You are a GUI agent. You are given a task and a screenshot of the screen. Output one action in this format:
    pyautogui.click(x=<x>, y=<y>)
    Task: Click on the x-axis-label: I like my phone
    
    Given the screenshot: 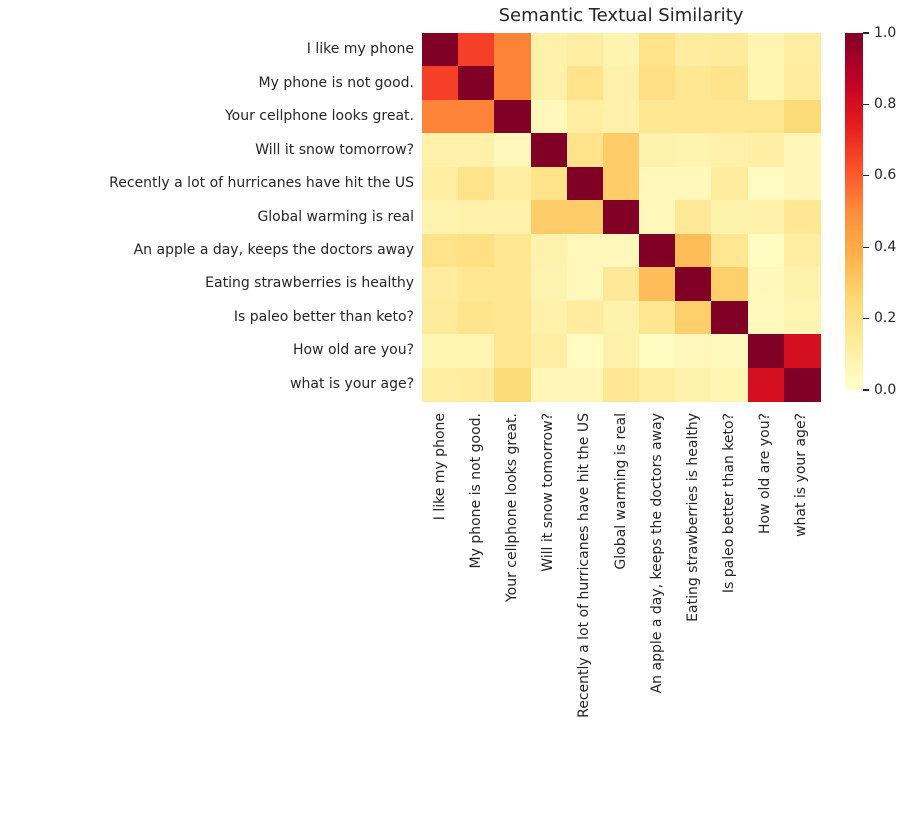 What is the action you would take?
    pyautogui.click(x=439, y=467)
    